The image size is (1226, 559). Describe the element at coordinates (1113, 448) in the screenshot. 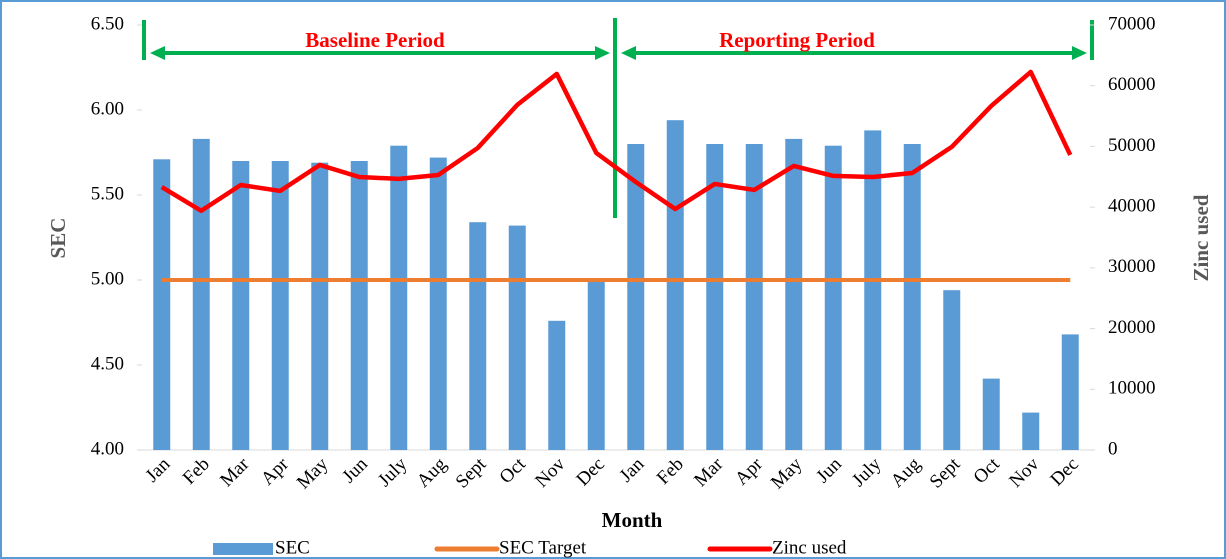

I see `y2-tick-label: 0` at that location.